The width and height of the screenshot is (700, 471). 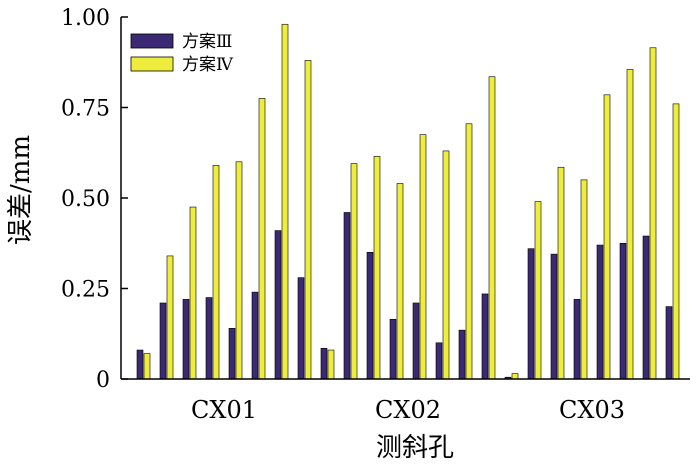 I want to click on legend-label-series-2: 方案Ⅳ, so click(x=208, y=65).